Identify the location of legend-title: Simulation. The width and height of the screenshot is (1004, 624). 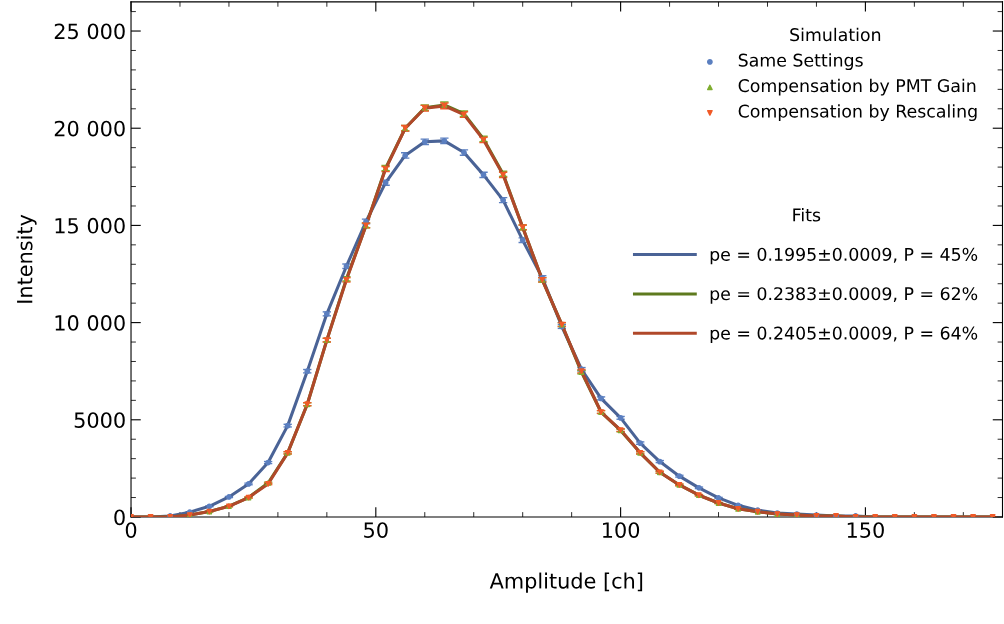
(835, 34).